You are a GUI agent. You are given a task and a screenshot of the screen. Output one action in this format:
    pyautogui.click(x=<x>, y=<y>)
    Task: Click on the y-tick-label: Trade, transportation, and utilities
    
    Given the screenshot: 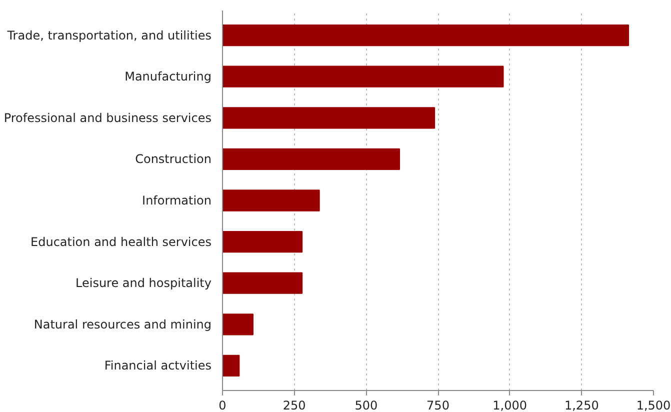 What is the action you would take?
    pyautogui.click(x=109, y=35)
    